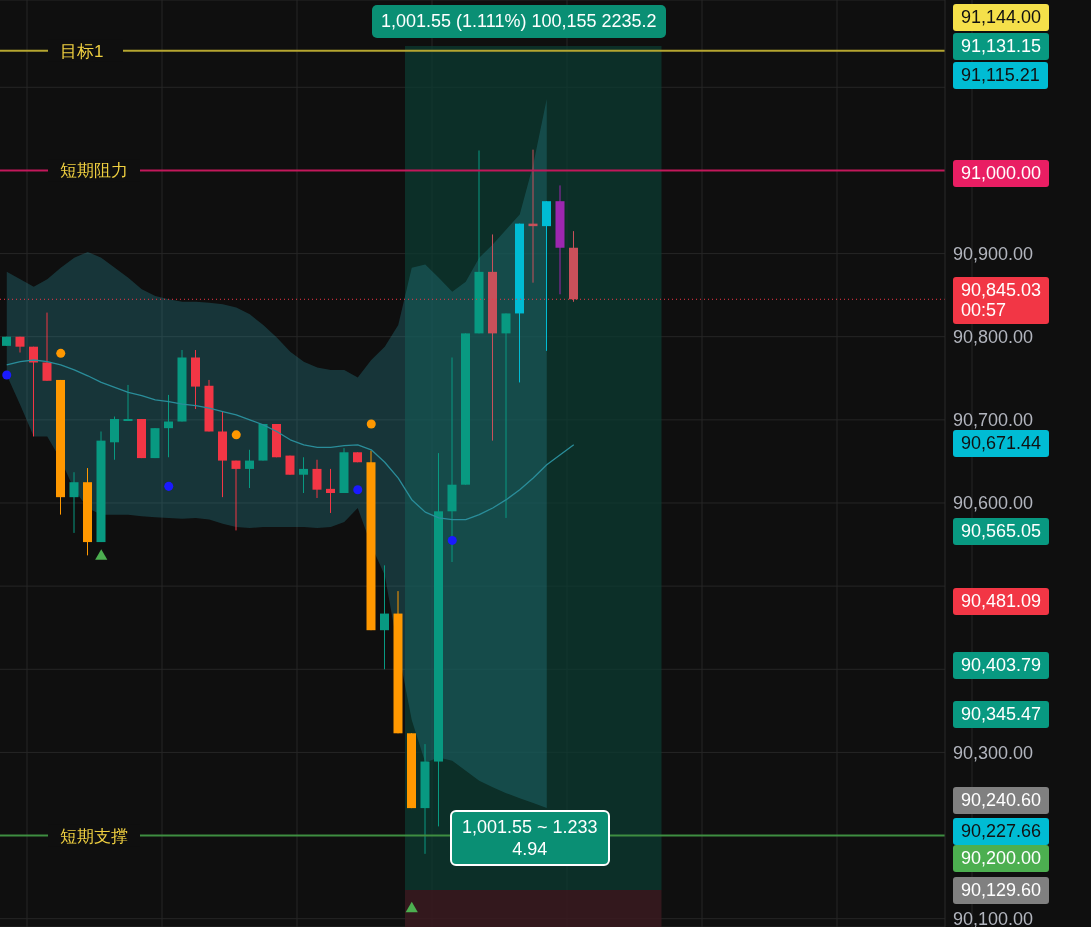 The image size is (1091, 927). Describe the element at coordinates (1001, 442) in the screenshot. I see `text: 90,671.44` at that location.